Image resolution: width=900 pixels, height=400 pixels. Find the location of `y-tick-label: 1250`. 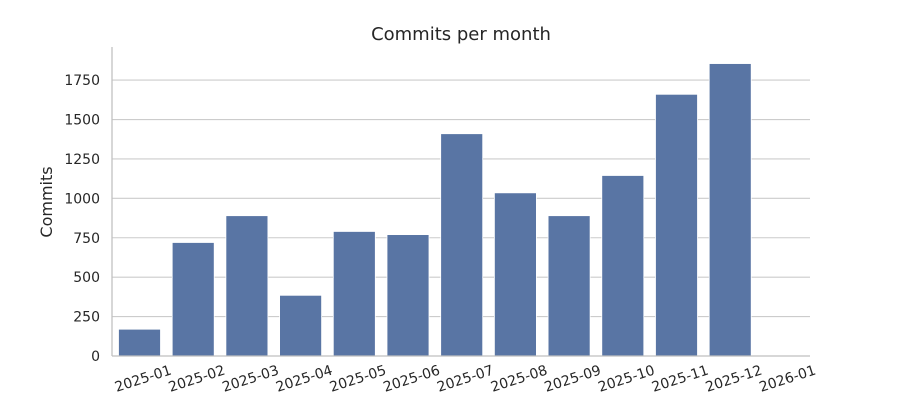

y-tick-label: 1250 is located at coordinates (82, 160).